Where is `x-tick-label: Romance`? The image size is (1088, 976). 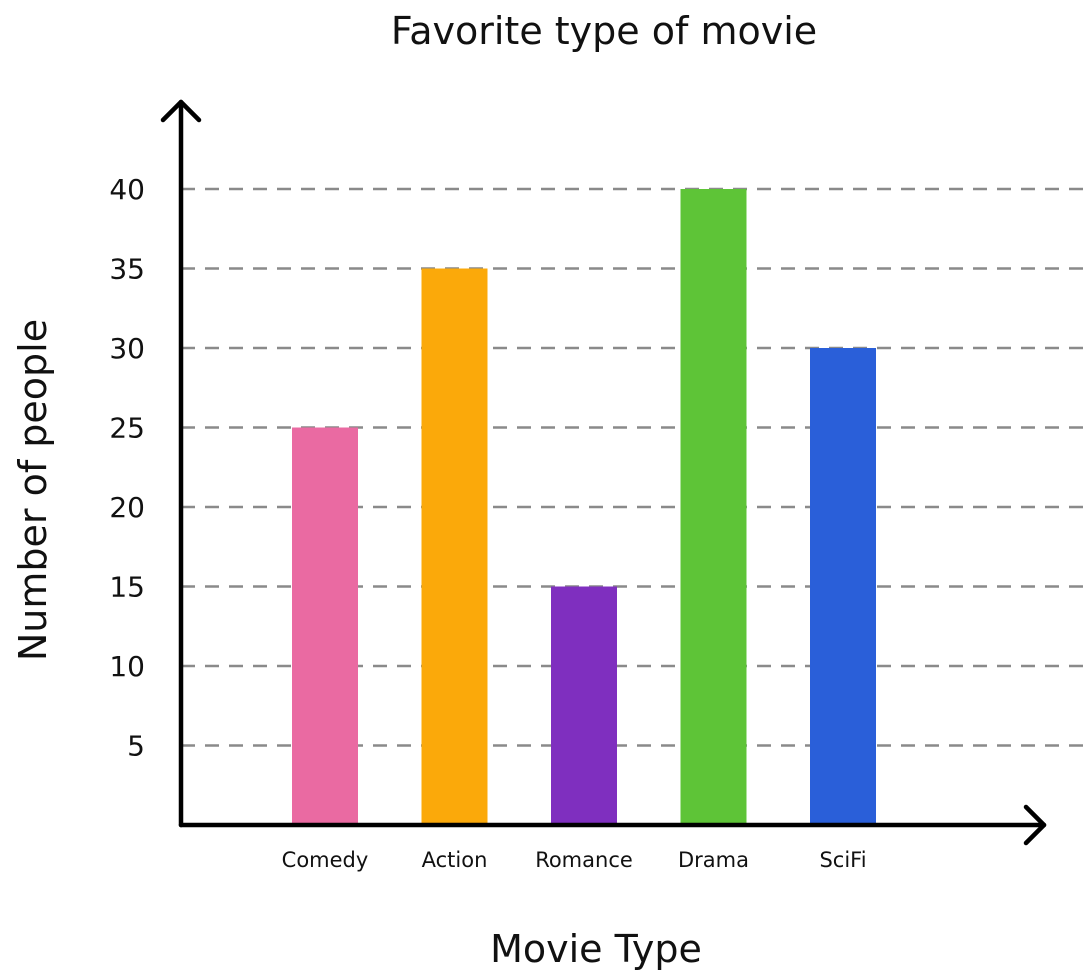 x-tick-label: Romance is located at coordinates (584, 860).